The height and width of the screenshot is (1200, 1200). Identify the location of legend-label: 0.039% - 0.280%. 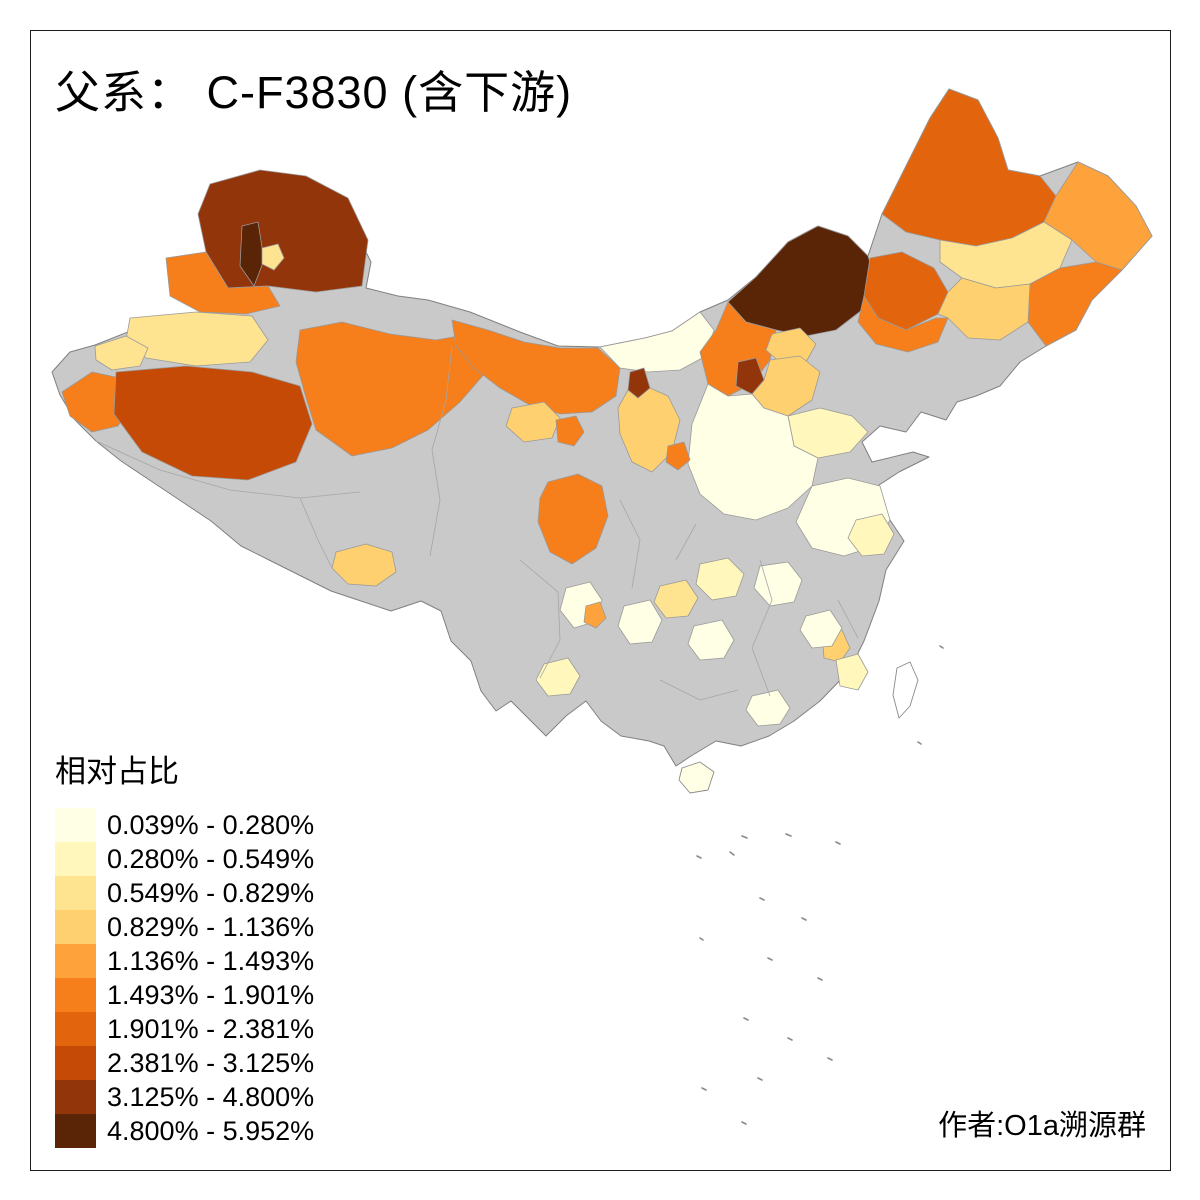
(211, 824).